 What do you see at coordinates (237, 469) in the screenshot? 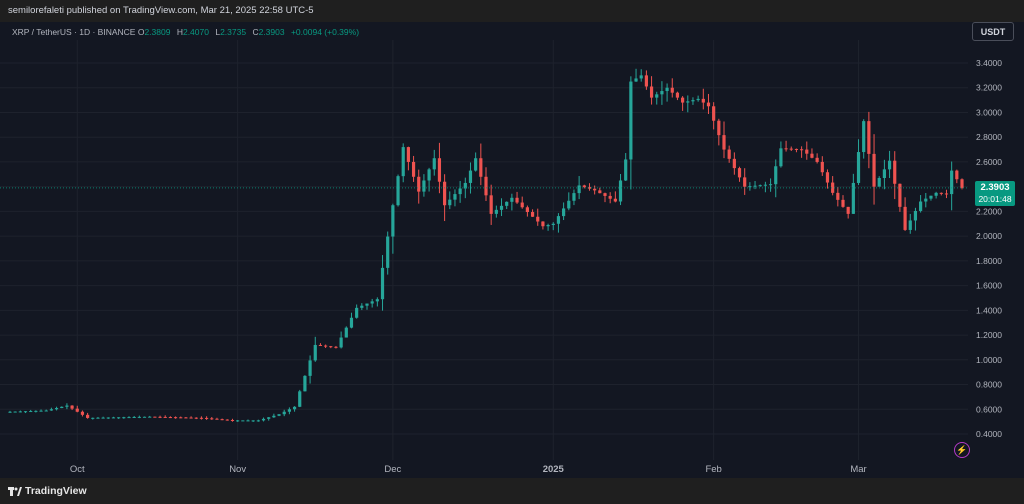
I see `x-tick-label: Nov` at bounding box center [237, 469].